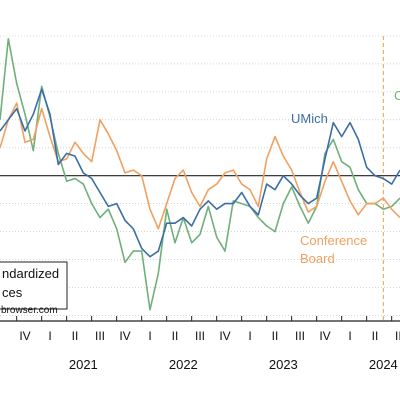  What do you see at coordinates (345, 177) in the screenshot?
I see `series-labels: UMich Conference Board C` at bounding box center [345, 177].